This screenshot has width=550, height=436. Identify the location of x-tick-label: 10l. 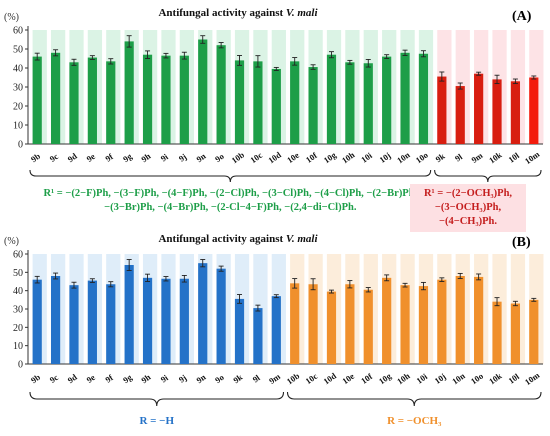
(513, 157).